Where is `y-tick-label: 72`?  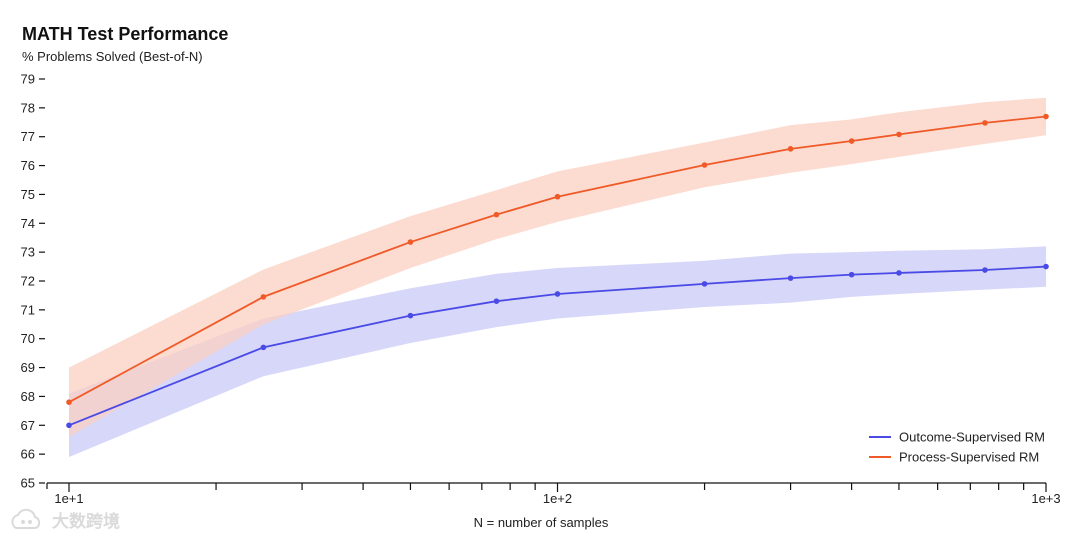
y-tick-label: 72 is located at coordinates (28, 281).